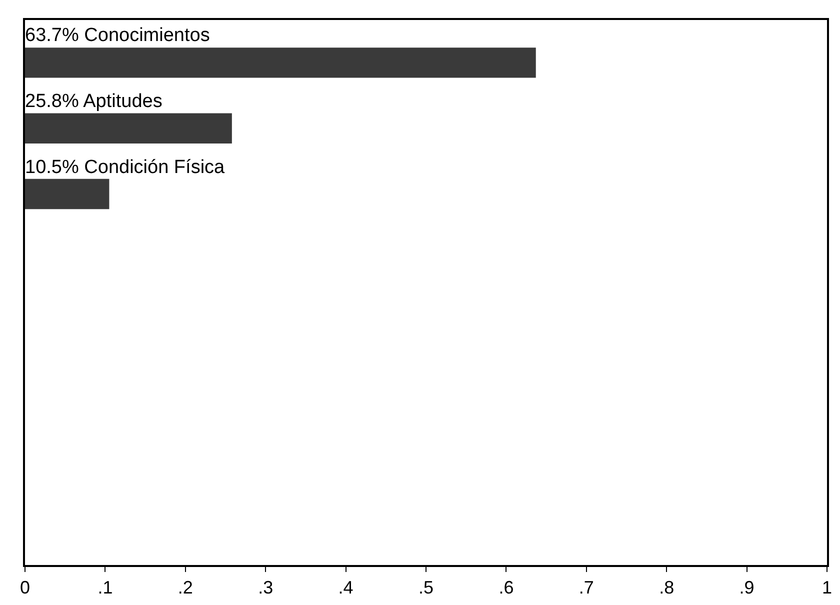 This screenshot has height=605, width=840. I want to click on x-tick-label: .3, so click(266, 587).